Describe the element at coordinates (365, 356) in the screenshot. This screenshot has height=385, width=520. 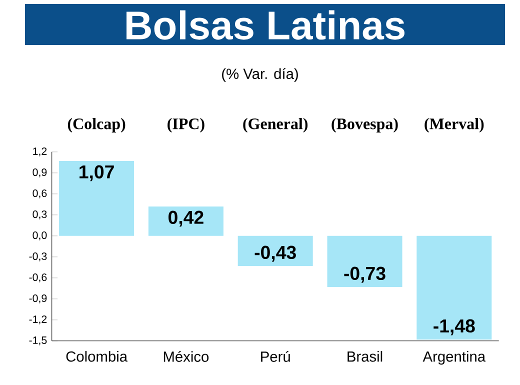
I see `x-tick-label: Brasil` at that location.